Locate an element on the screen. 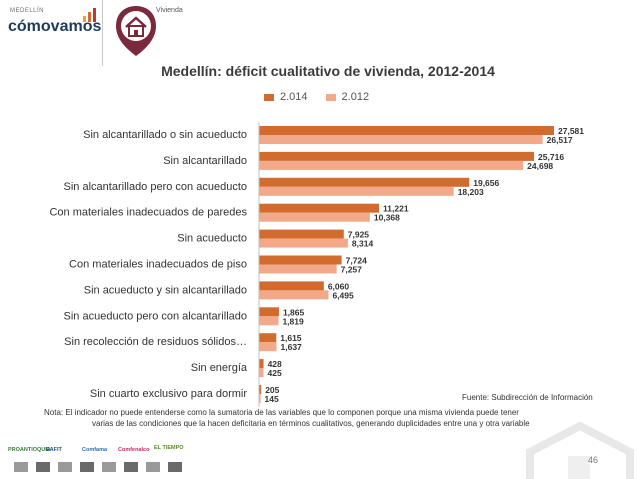 Image resolution: width=638 pixels, height=479 pixels. data-label: 1,865 is located at coordinates (294, 312).